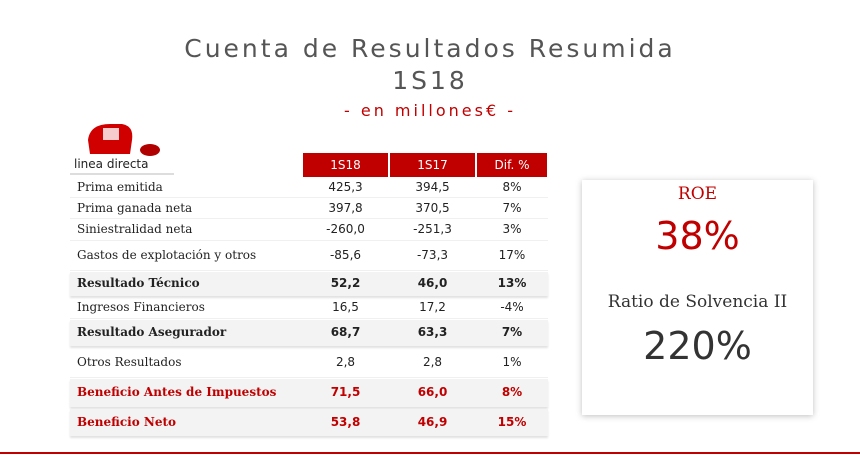  What do you see at coordinates (432, 283) in the screenshot?
I see `cell-value: 46,0` at bounding box center [432, 283].